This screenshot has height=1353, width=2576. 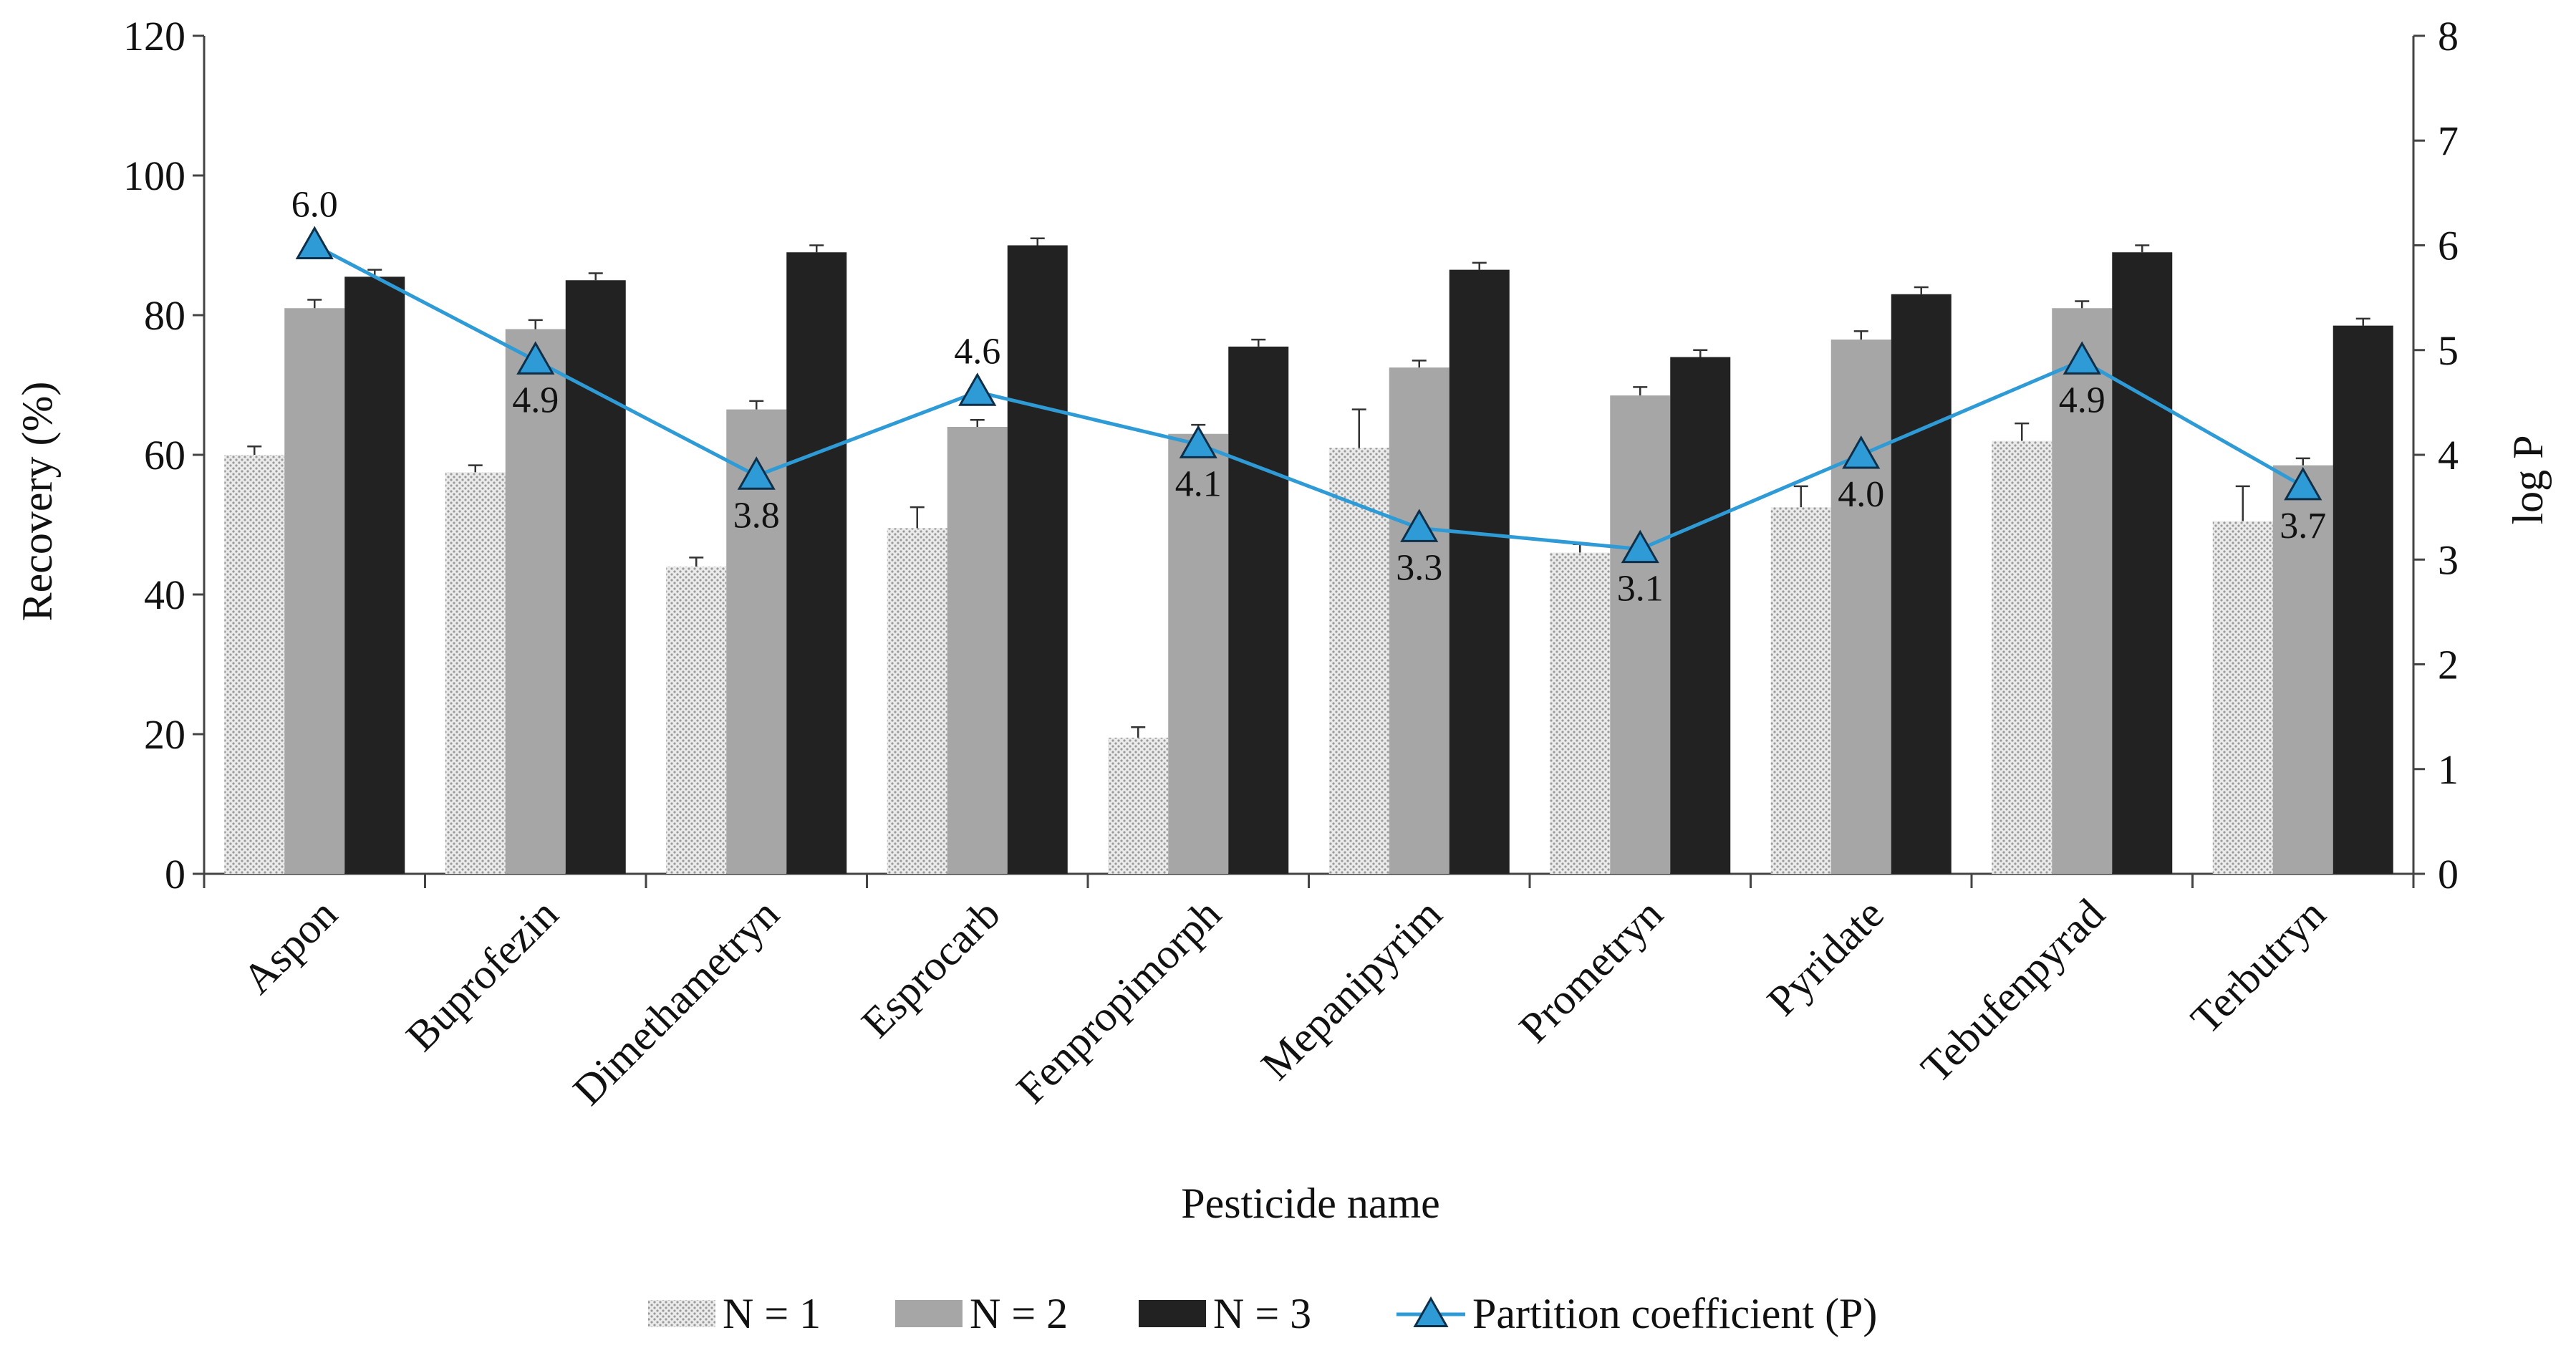 What do you see at coordinates (1351, 989) in the screenshot?
I see `category-label: Mepanipyrim` at bounding box center [1351, 989].